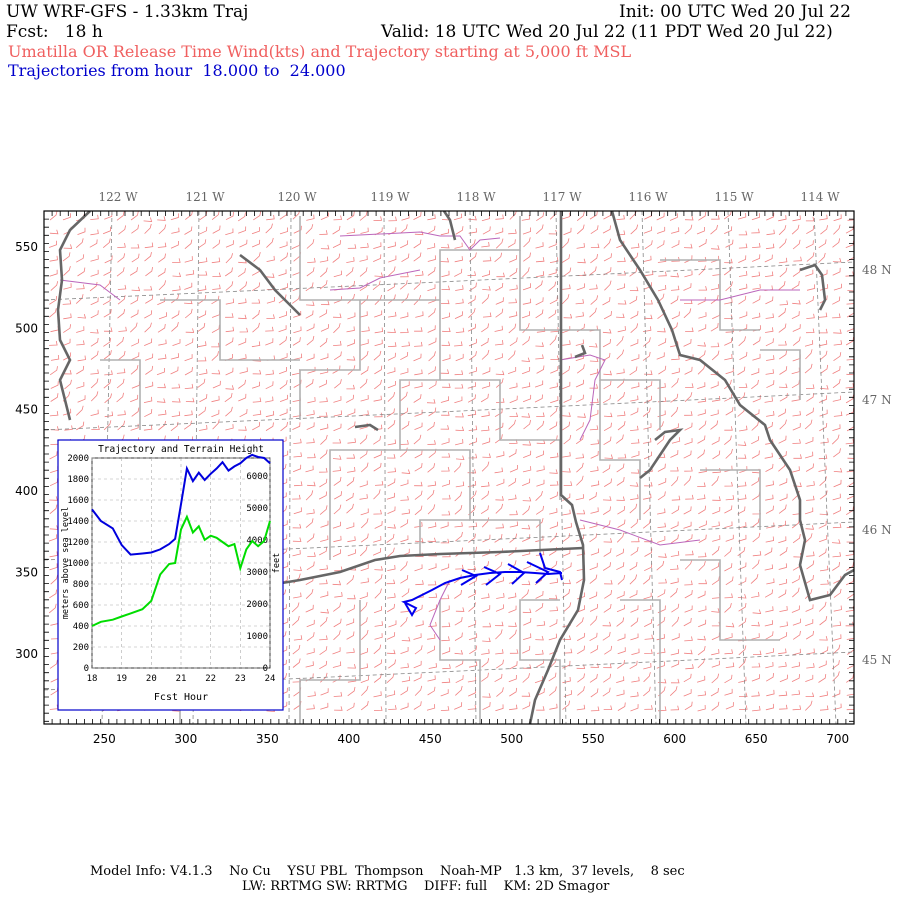 The image size is (900, 900). I want to click on longitude-label: 119 W, so click(390, 197).